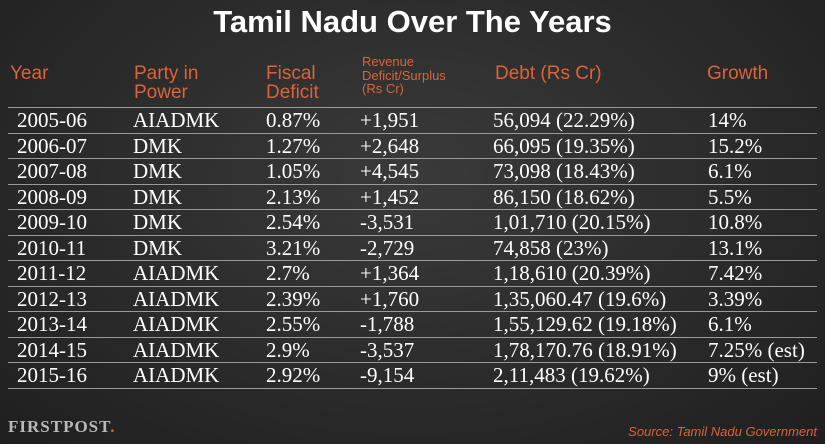  I want to click on fiscal-deficit-cell: 2.39%, so click(293, 298).